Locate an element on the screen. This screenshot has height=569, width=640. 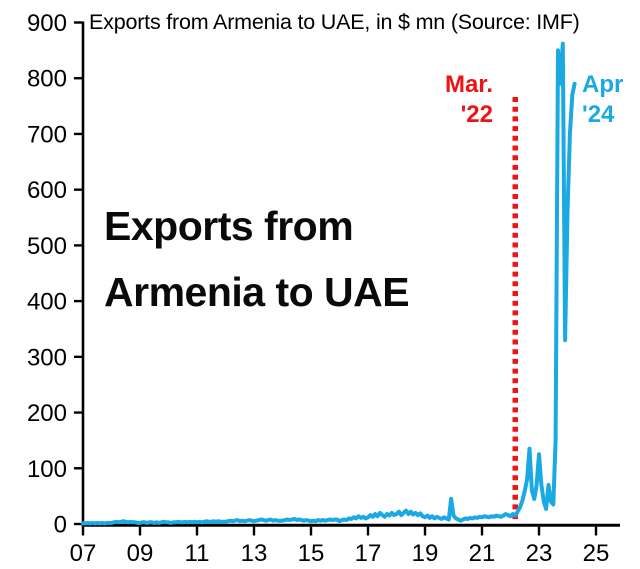
center-label: Exports from Armenia to UAE is located at coordinates (257, 259).